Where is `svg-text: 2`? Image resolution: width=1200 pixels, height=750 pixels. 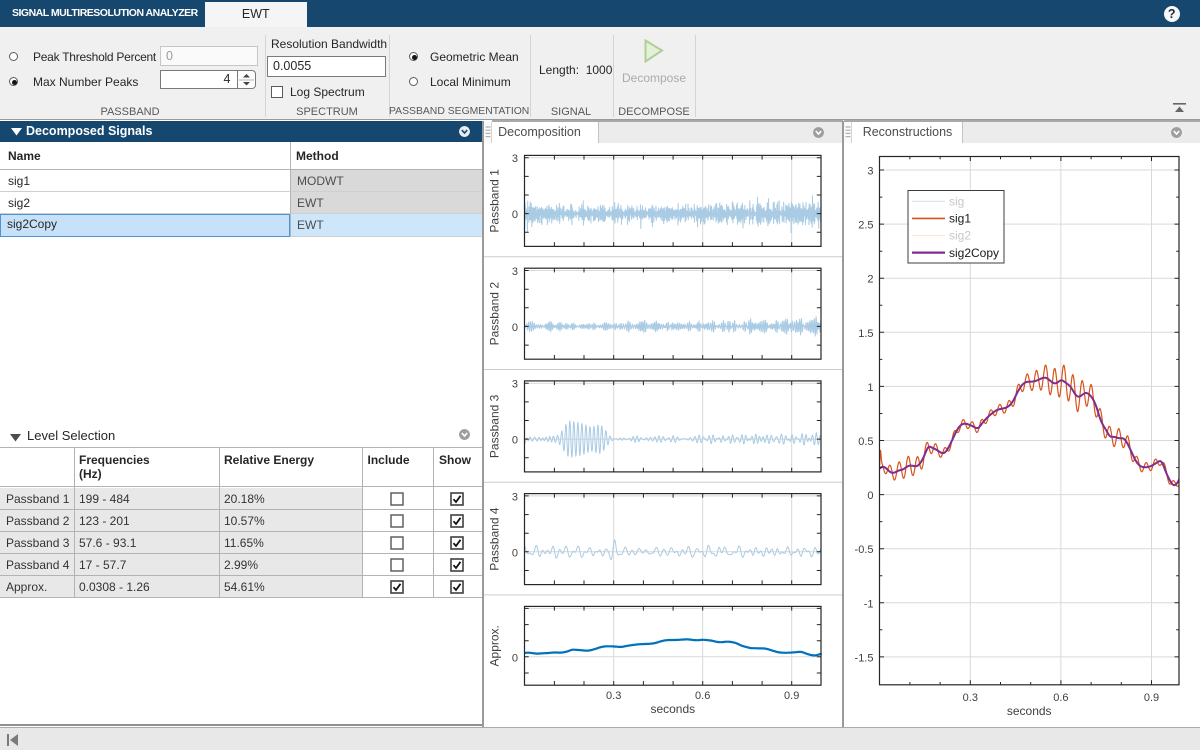
svg-text: 2 is located at coordinates (870, 279).